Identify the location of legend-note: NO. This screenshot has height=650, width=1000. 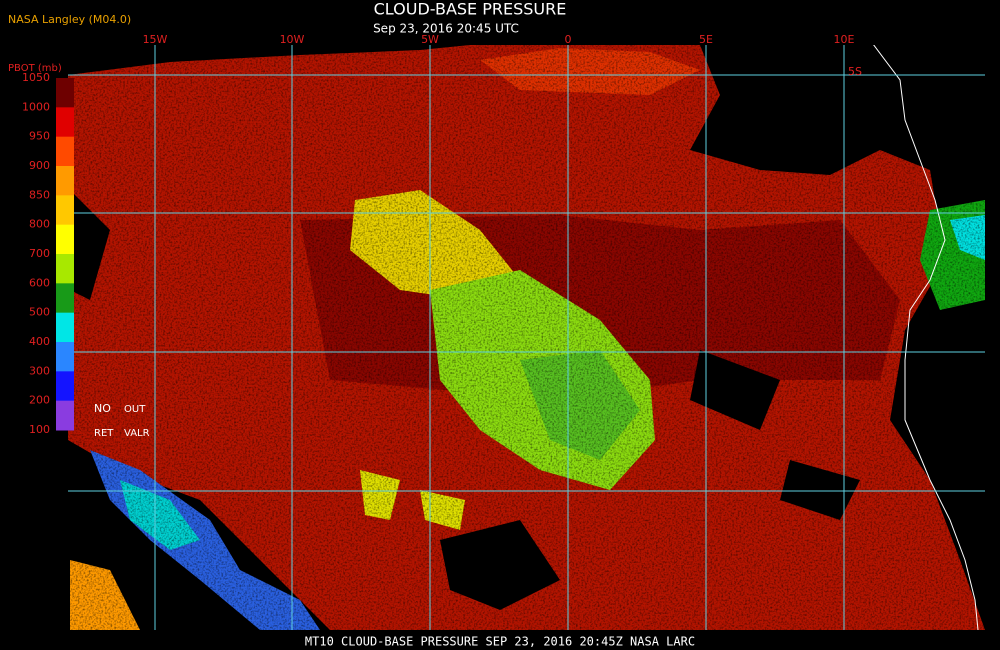
(102, 408).